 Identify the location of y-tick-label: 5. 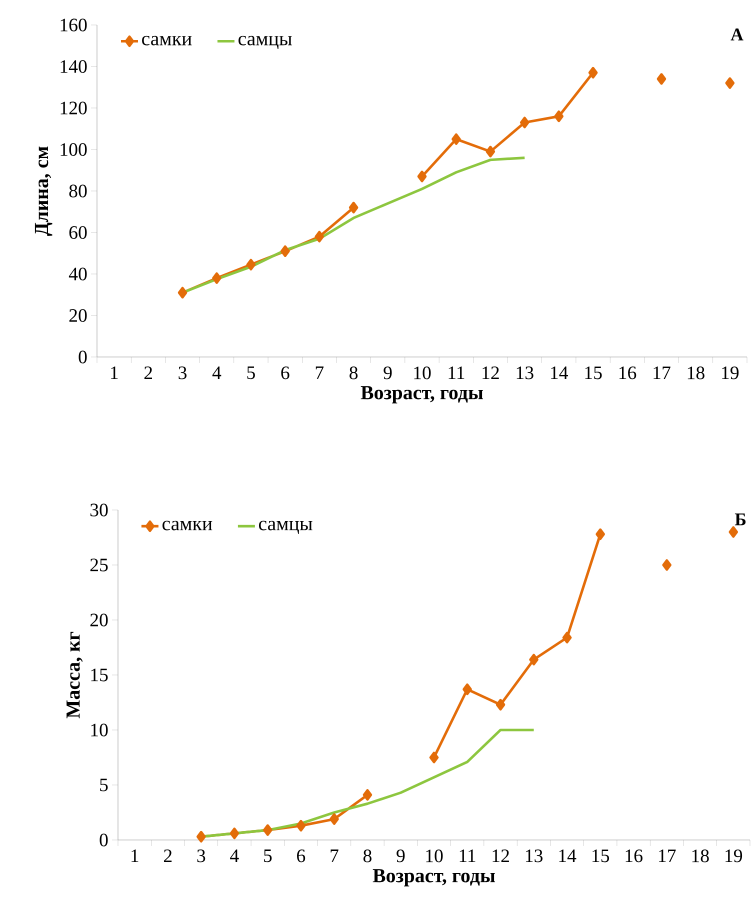
(104, 785).